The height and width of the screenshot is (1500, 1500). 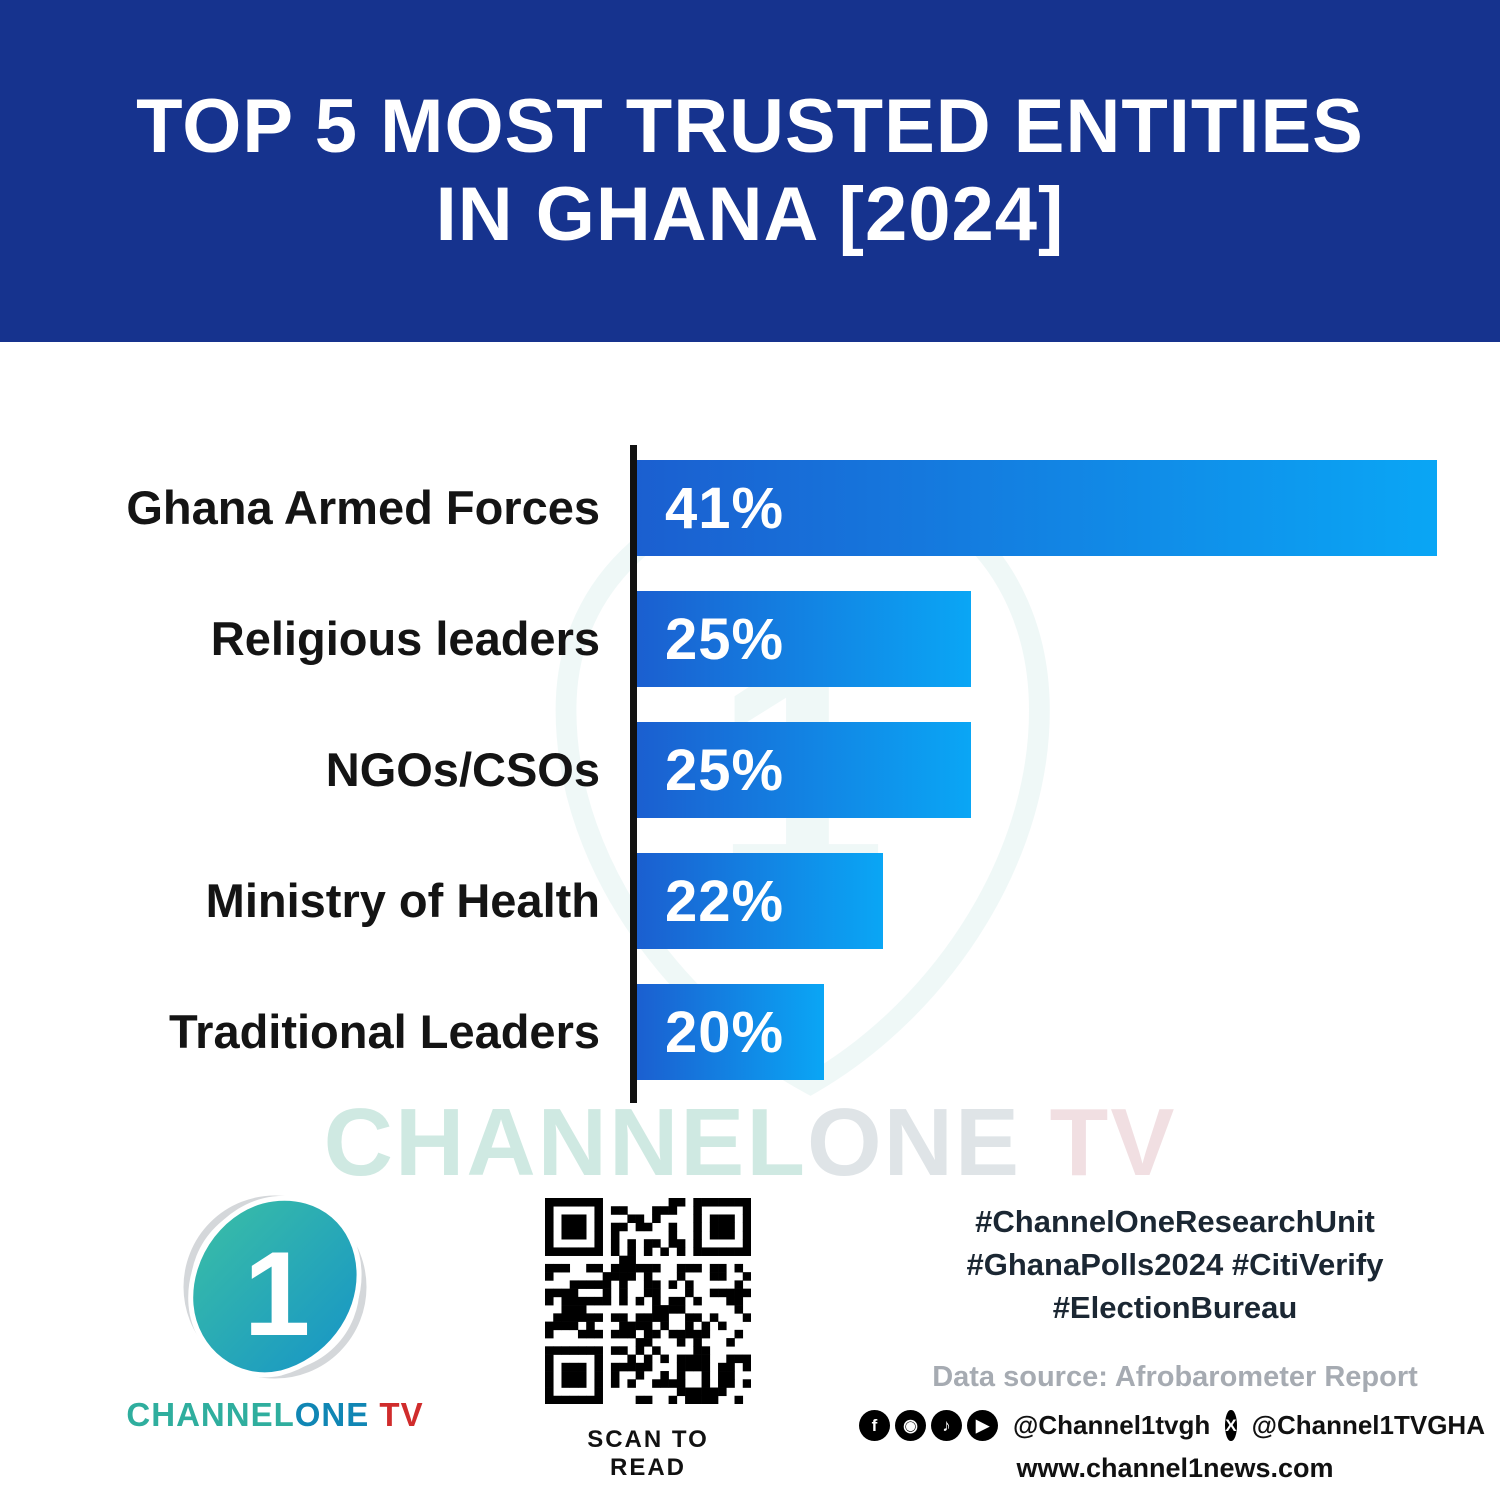 What do you see at coordinates (210, 1414) in the screenshot?
I see `brand-part-channel: CHANNEL` at bounding box center [210, 1414].